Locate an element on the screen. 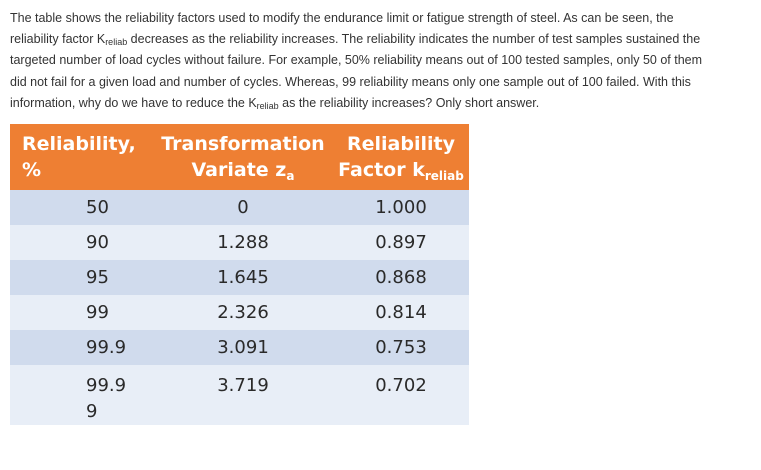 The height and width of the screenshot is (470, 761). cell-k: 0.702 is located at coordinates (401, 385).